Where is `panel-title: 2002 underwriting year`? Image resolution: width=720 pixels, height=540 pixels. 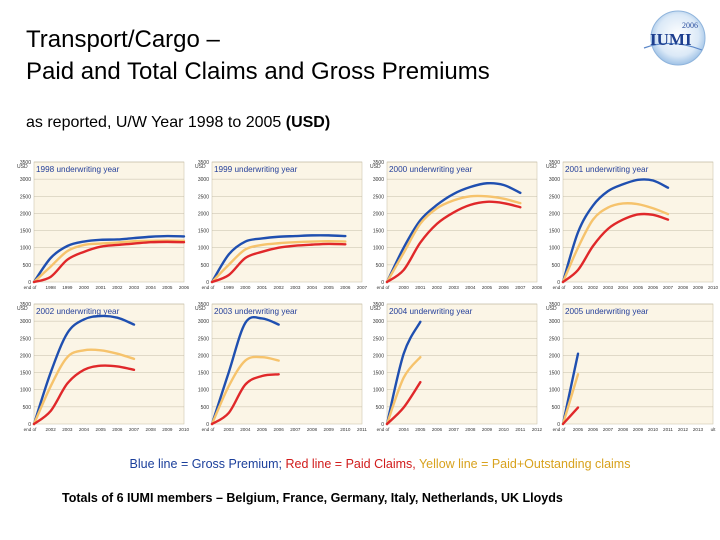
panel-title: 2002 underwriting year is located at coordinates (78, 311).